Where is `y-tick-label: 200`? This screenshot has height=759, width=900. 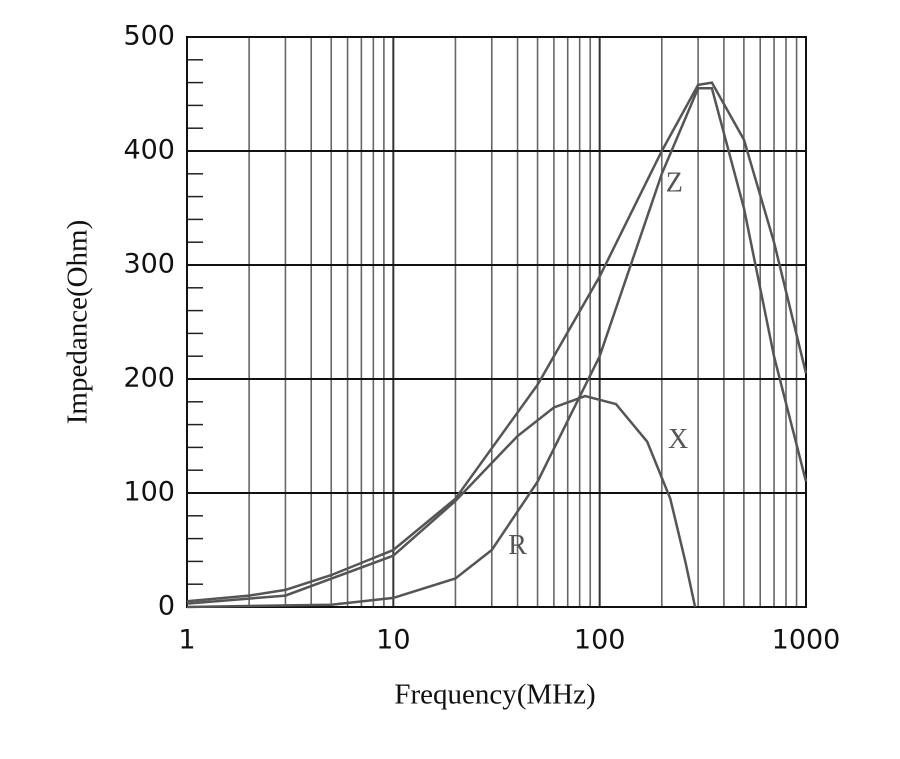
y-tick-label: 200 is located at coordinates (149, 378).